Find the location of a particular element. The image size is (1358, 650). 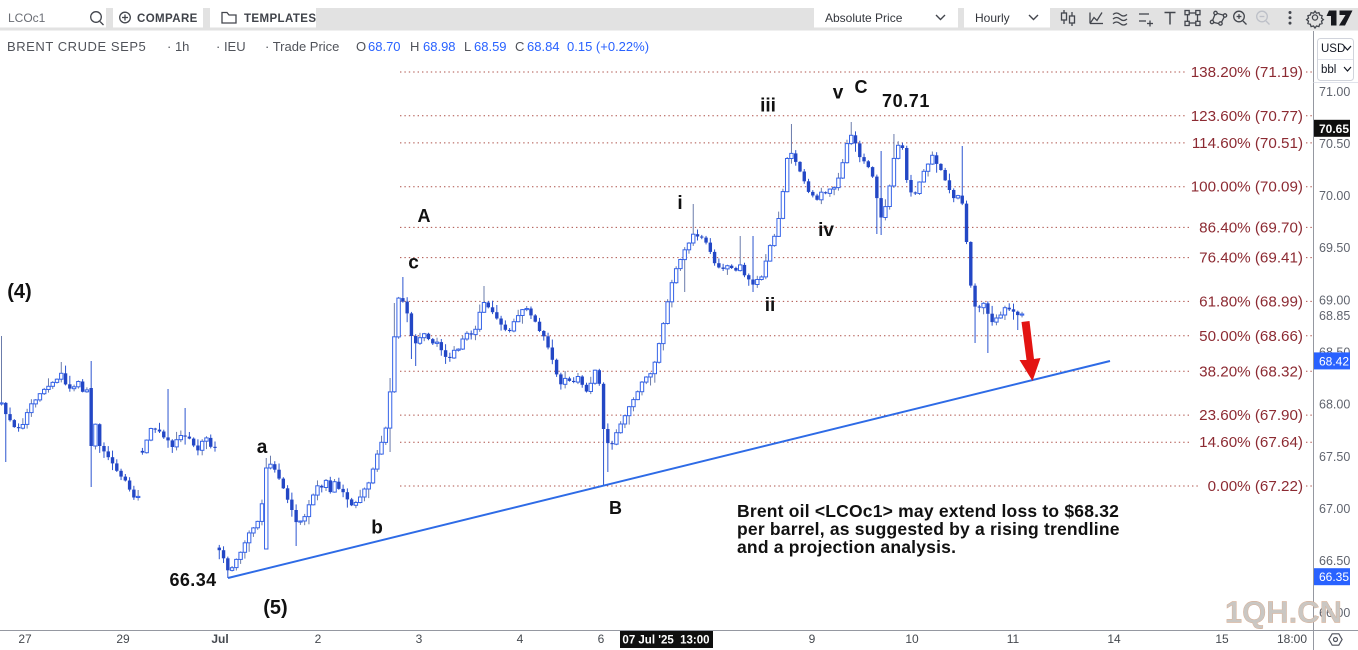

svg-text: 23.60% (67.90) is located at coordinates (1251, 415).